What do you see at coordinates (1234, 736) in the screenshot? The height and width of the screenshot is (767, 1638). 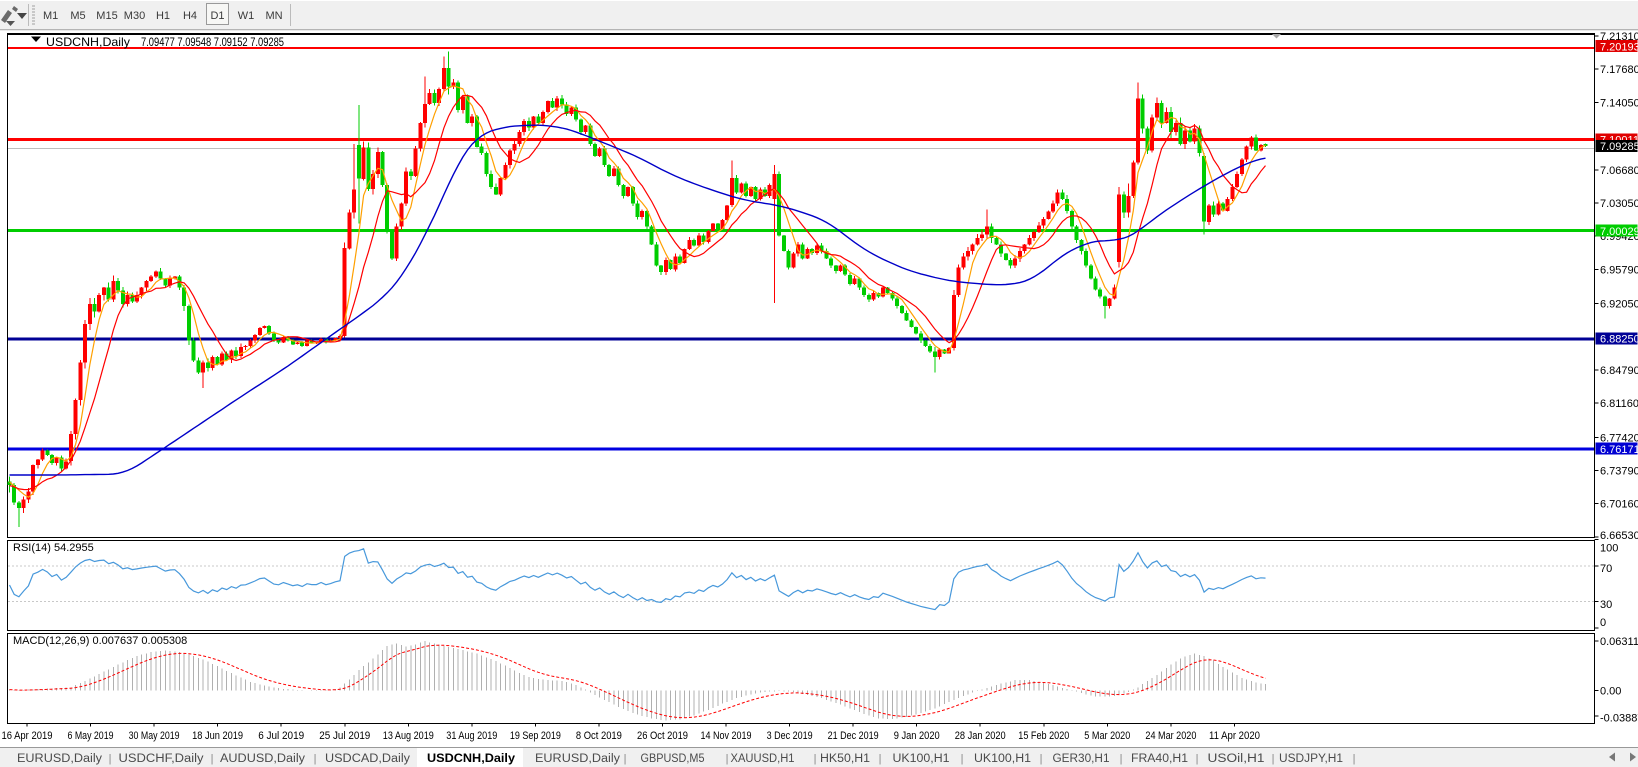 I see `svg-text: 11 Apr 2020` at bounding box center [1234, 736].